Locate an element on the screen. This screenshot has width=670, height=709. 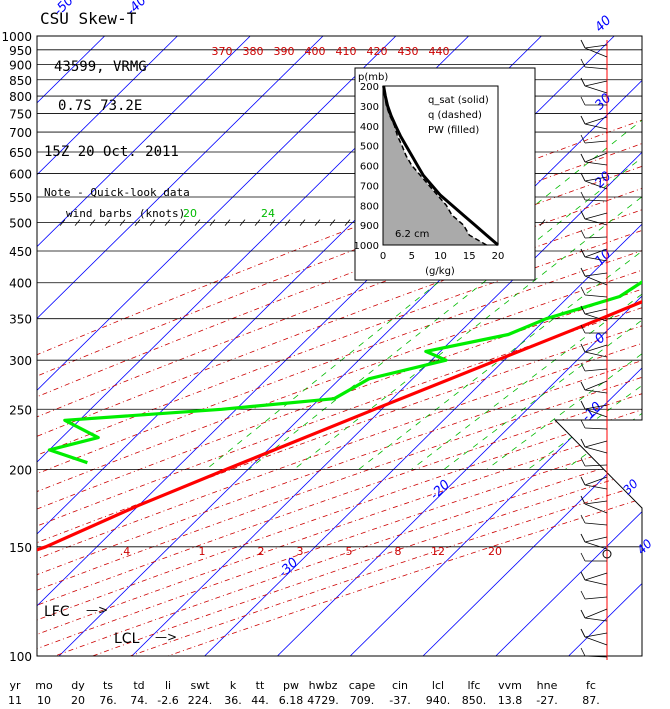
summary-value: -37. is located at coordinates (399, 700).